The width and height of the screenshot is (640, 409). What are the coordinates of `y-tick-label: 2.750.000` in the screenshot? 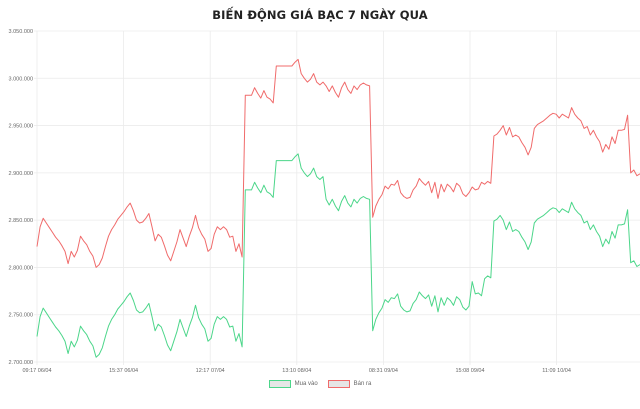 It's located at (21, 316).